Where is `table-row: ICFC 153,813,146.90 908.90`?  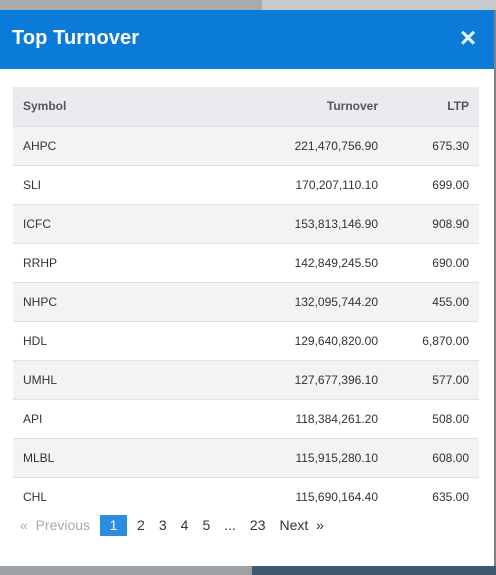 table-row: ICFC 153,813,146.90 908.90 is located at coordinates (246, 223).